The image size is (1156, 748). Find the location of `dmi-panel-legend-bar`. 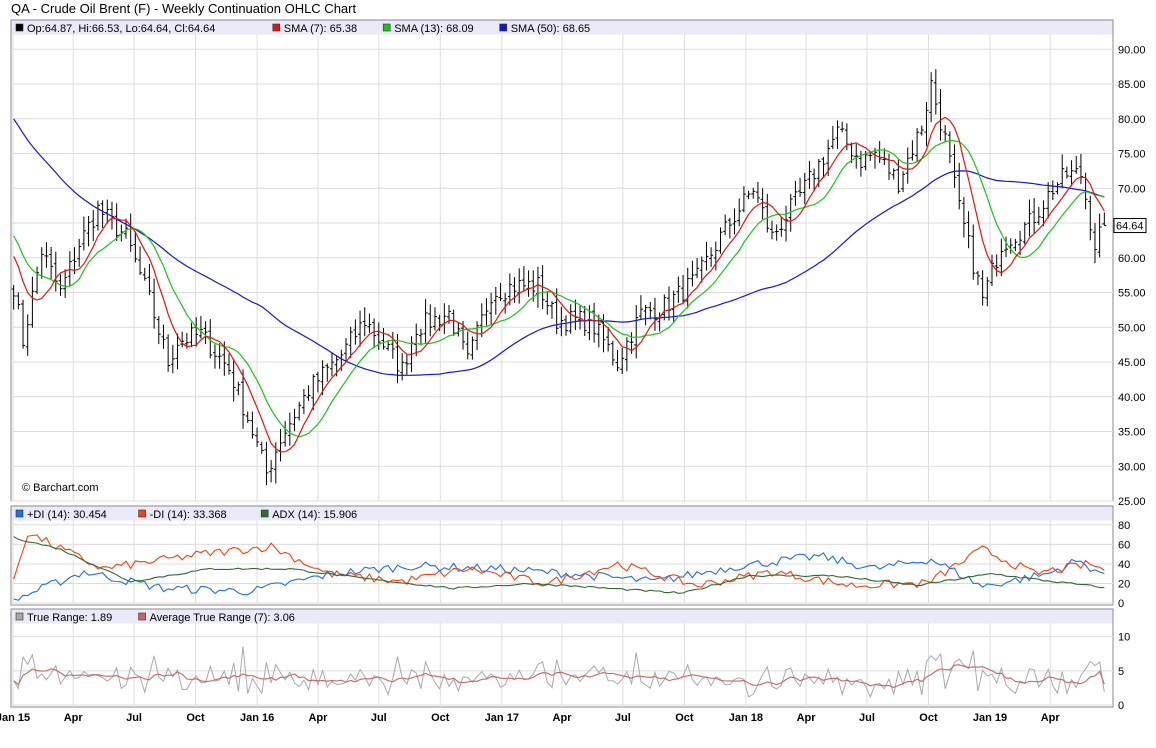

dmi-panel-legend-bar is located at coordinates (562, 513).